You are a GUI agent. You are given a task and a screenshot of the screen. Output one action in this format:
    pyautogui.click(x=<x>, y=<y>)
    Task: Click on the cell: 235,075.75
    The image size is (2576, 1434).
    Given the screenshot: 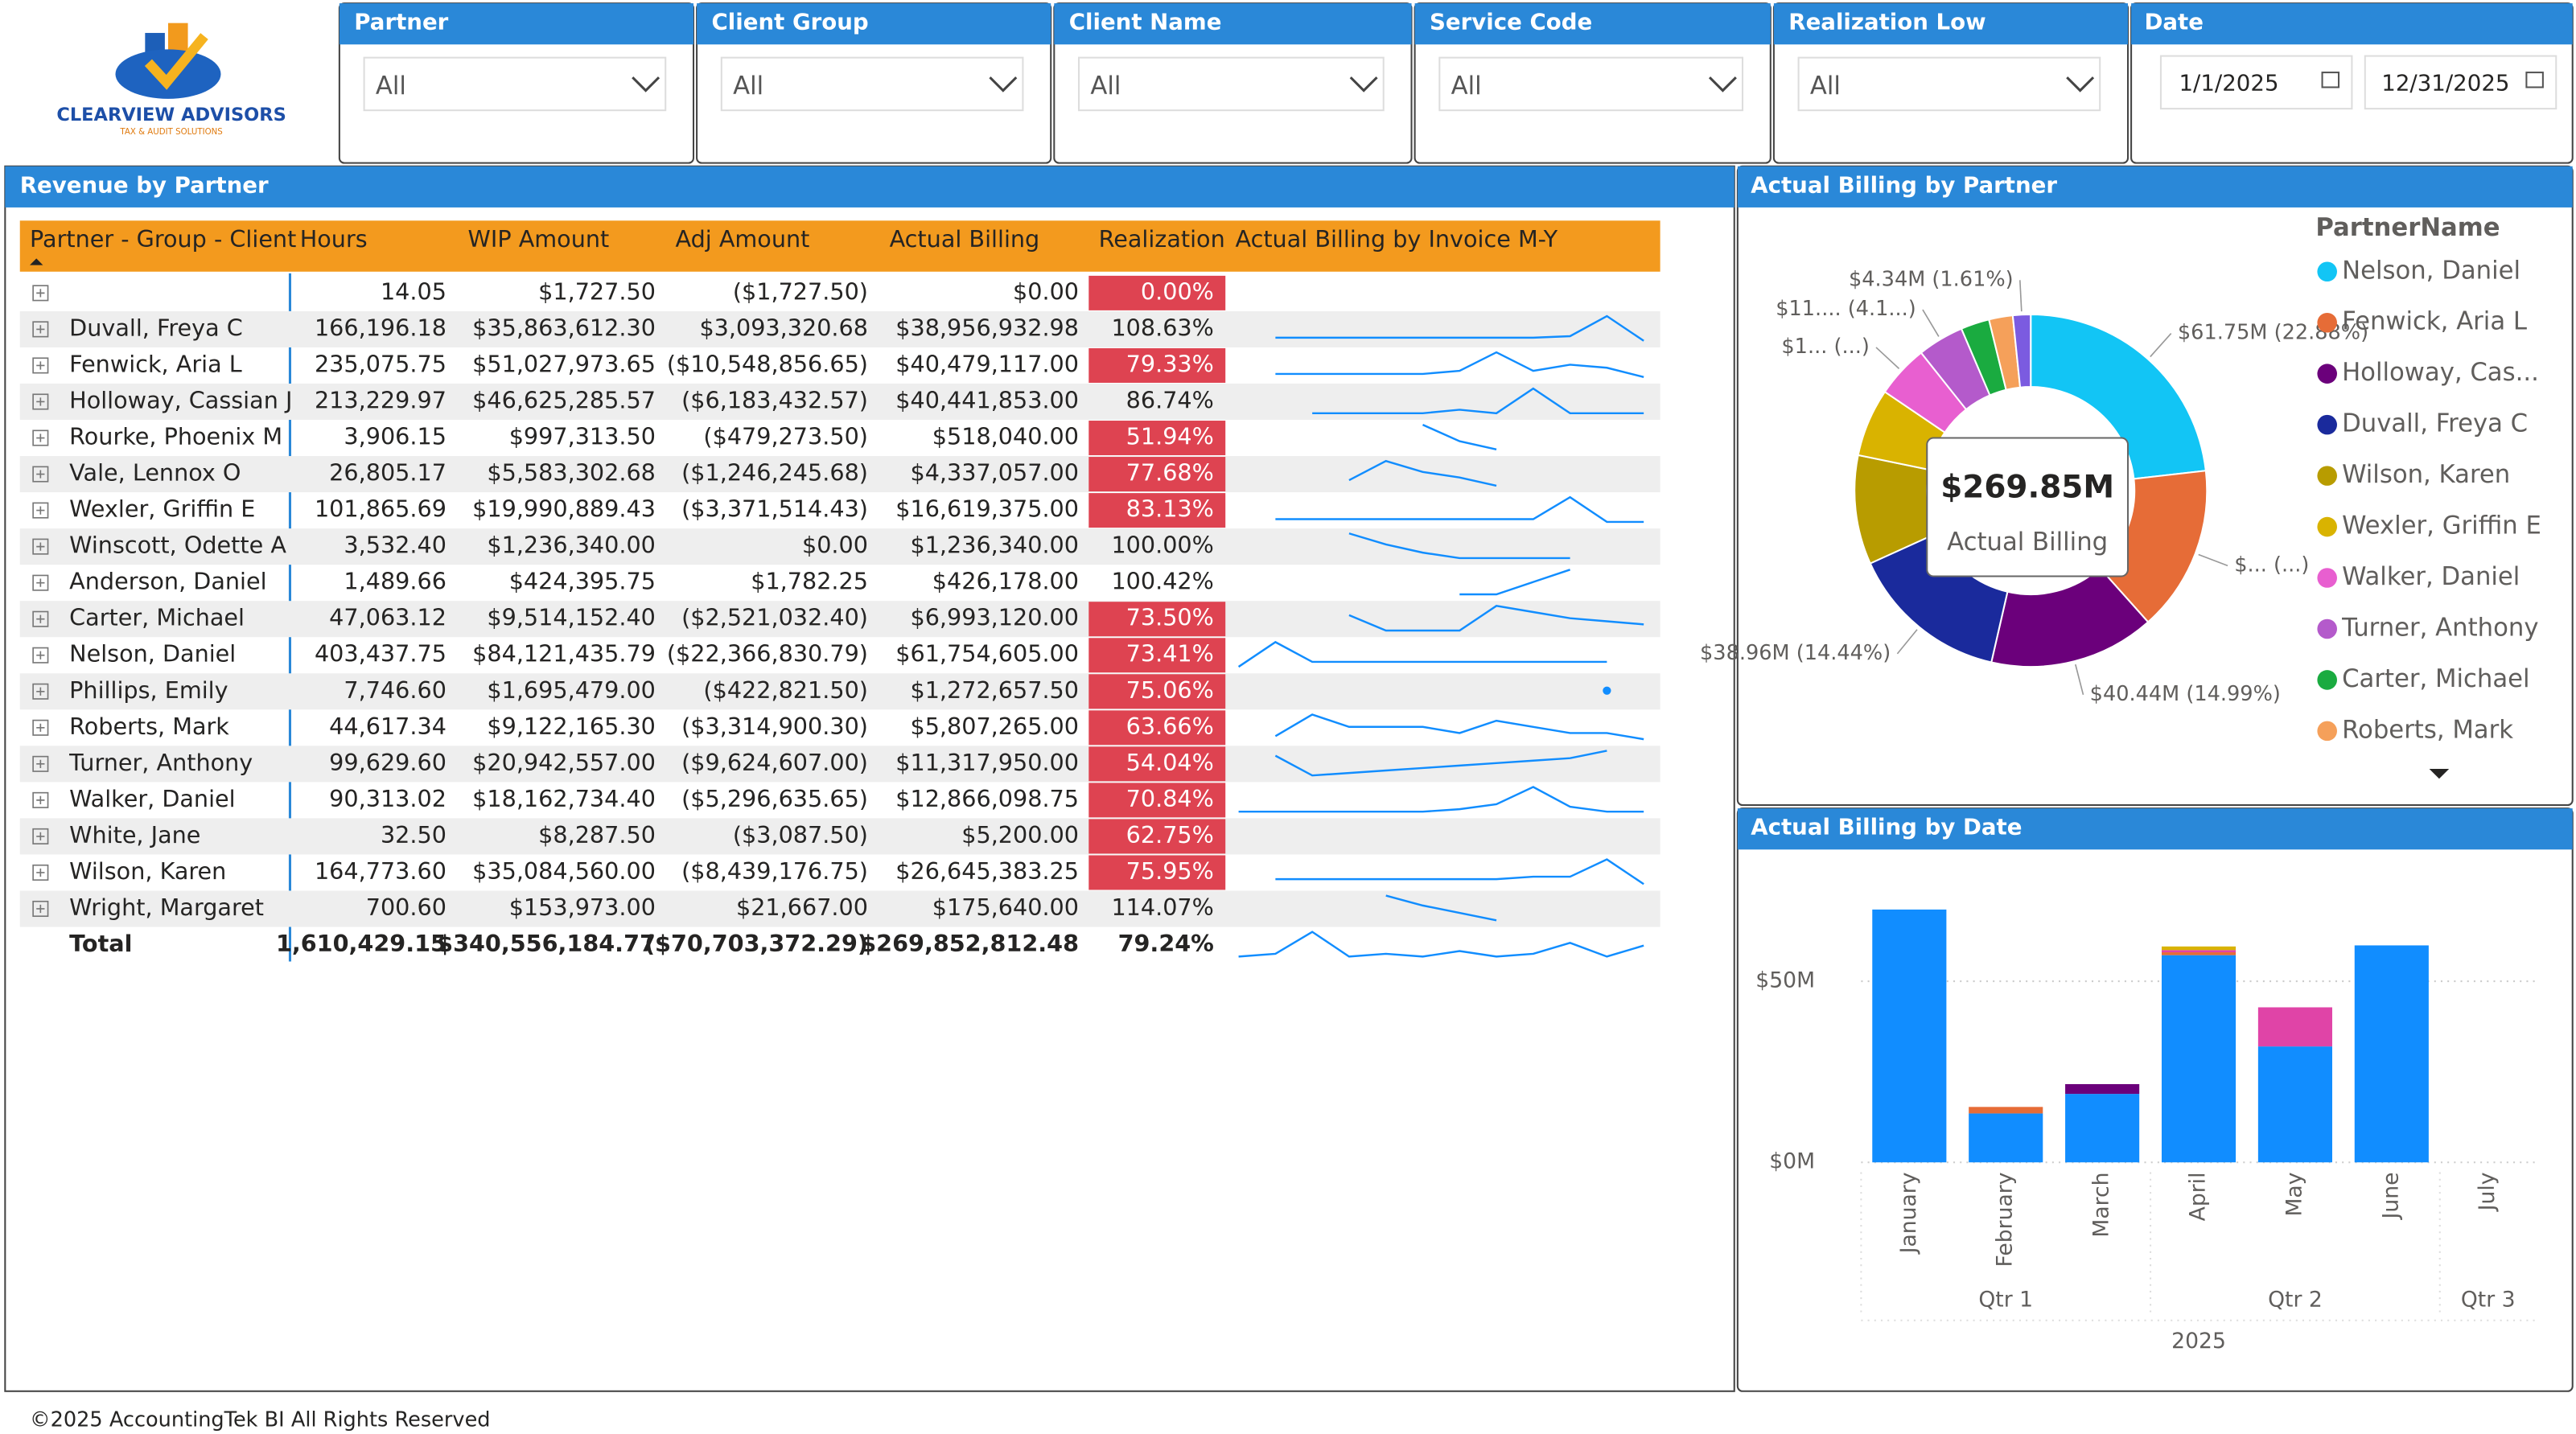 What is the action you would take?
    pyautogui.click(x=380, y=363)
    